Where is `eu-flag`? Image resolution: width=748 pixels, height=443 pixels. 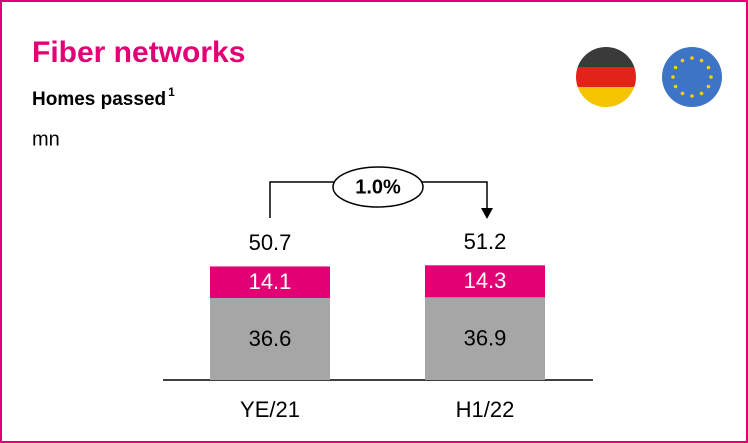 eu-flag is located at coordinates (692, 77).